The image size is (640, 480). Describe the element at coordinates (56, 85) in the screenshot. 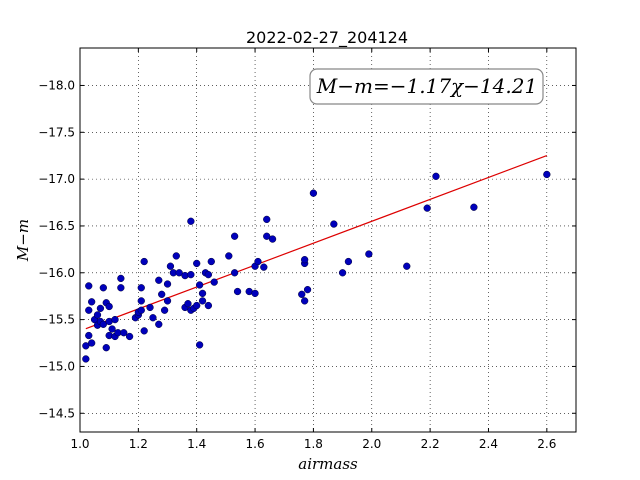

I see `y-tick-label: −18.0` at that location.